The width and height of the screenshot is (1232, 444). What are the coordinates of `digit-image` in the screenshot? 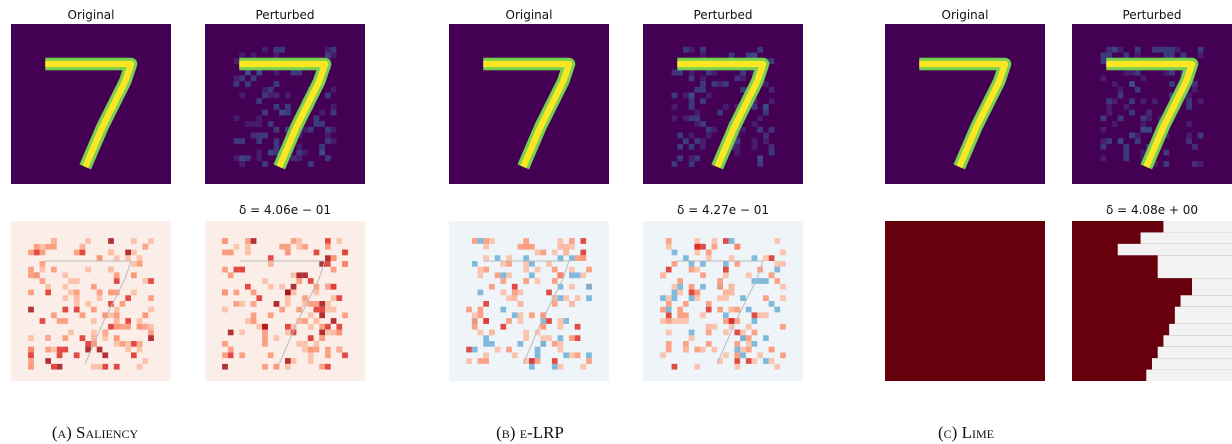 It's located at (529, 104).